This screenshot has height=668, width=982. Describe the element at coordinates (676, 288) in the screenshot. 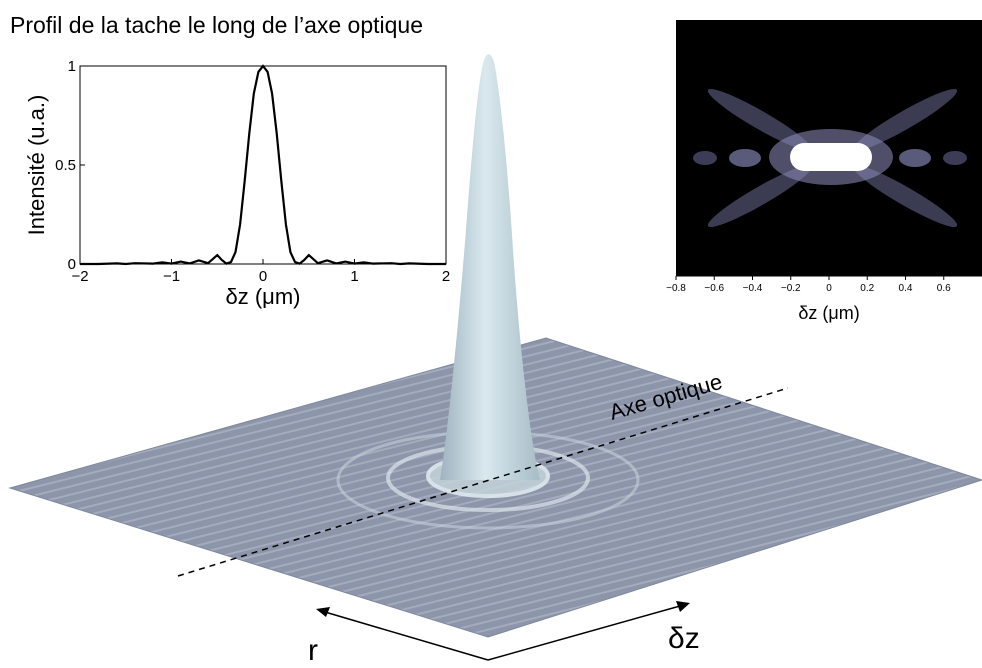

I see `heatmap-xtick-label: −0.8` at that location.